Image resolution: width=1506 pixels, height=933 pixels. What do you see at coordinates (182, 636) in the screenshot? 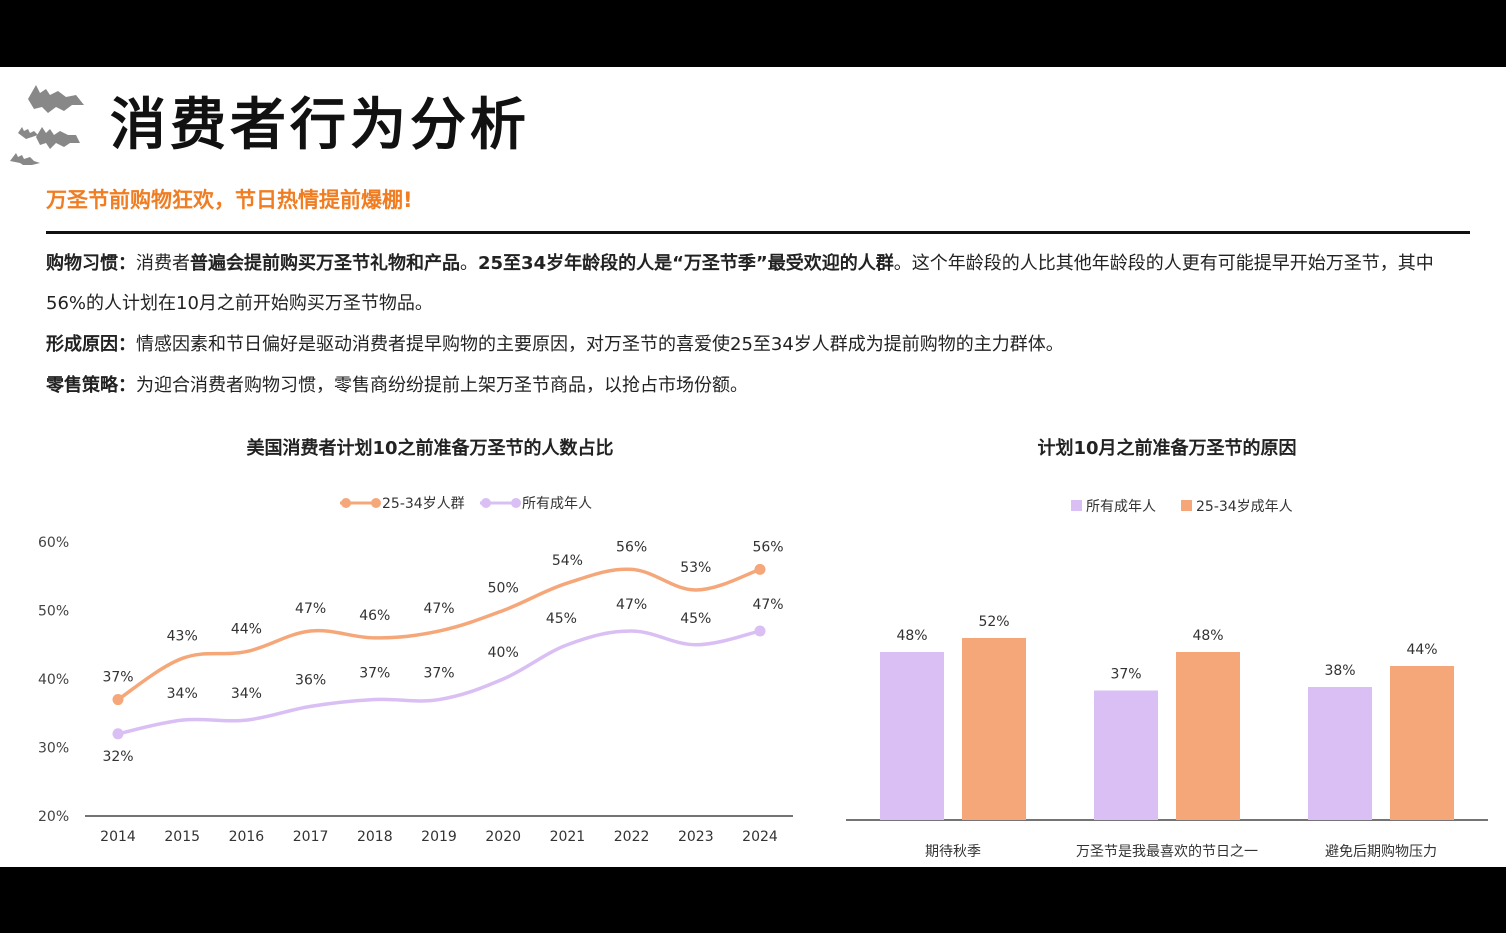
I see `data-label: 43%` at bounding box center [182, 636].